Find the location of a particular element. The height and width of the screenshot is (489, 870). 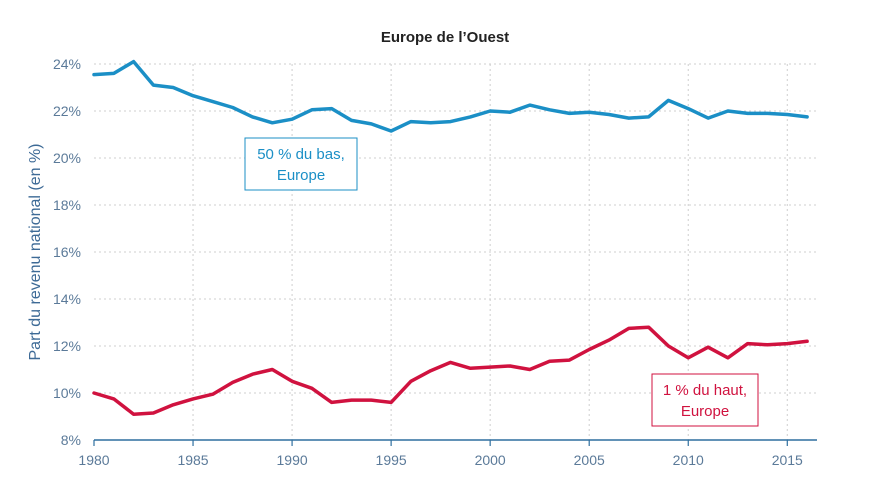

annotation-bottom50-line2: Europe is located at coordinates (301, 175).